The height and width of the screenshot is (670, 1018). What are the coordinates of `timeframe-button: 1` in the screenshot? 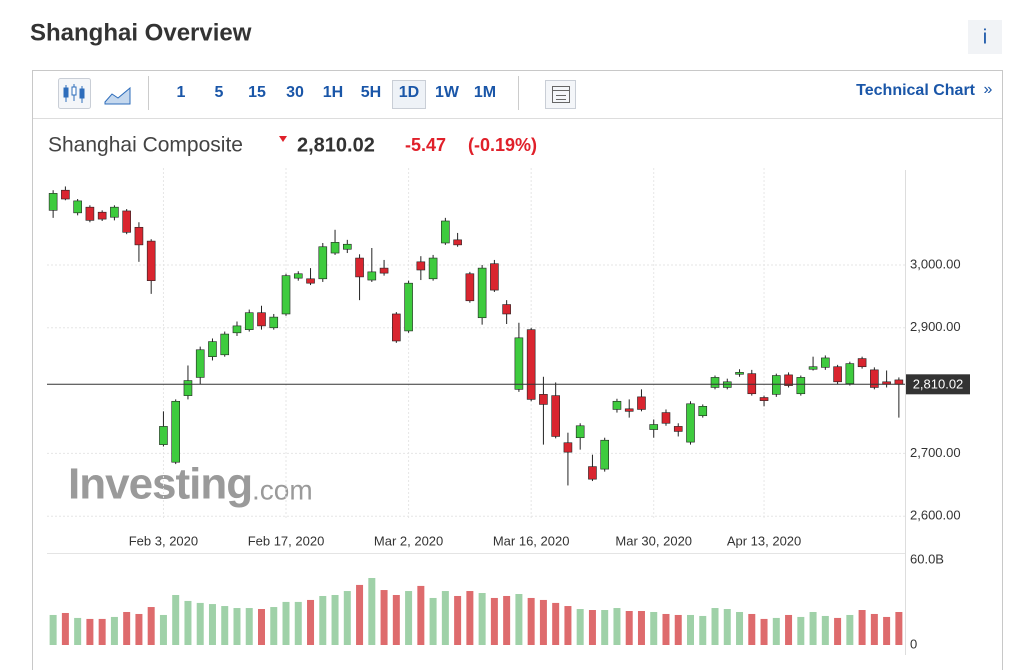 It's located at (181, 92).